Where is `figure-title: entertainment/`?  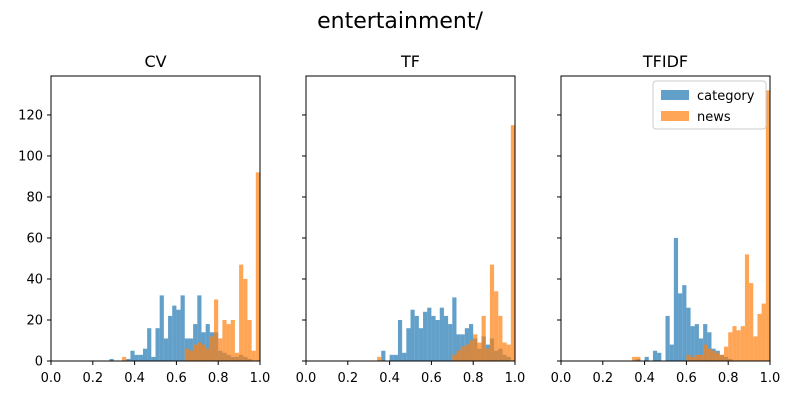 figure-title: entertainment/ is located at coordinates (400, 21).